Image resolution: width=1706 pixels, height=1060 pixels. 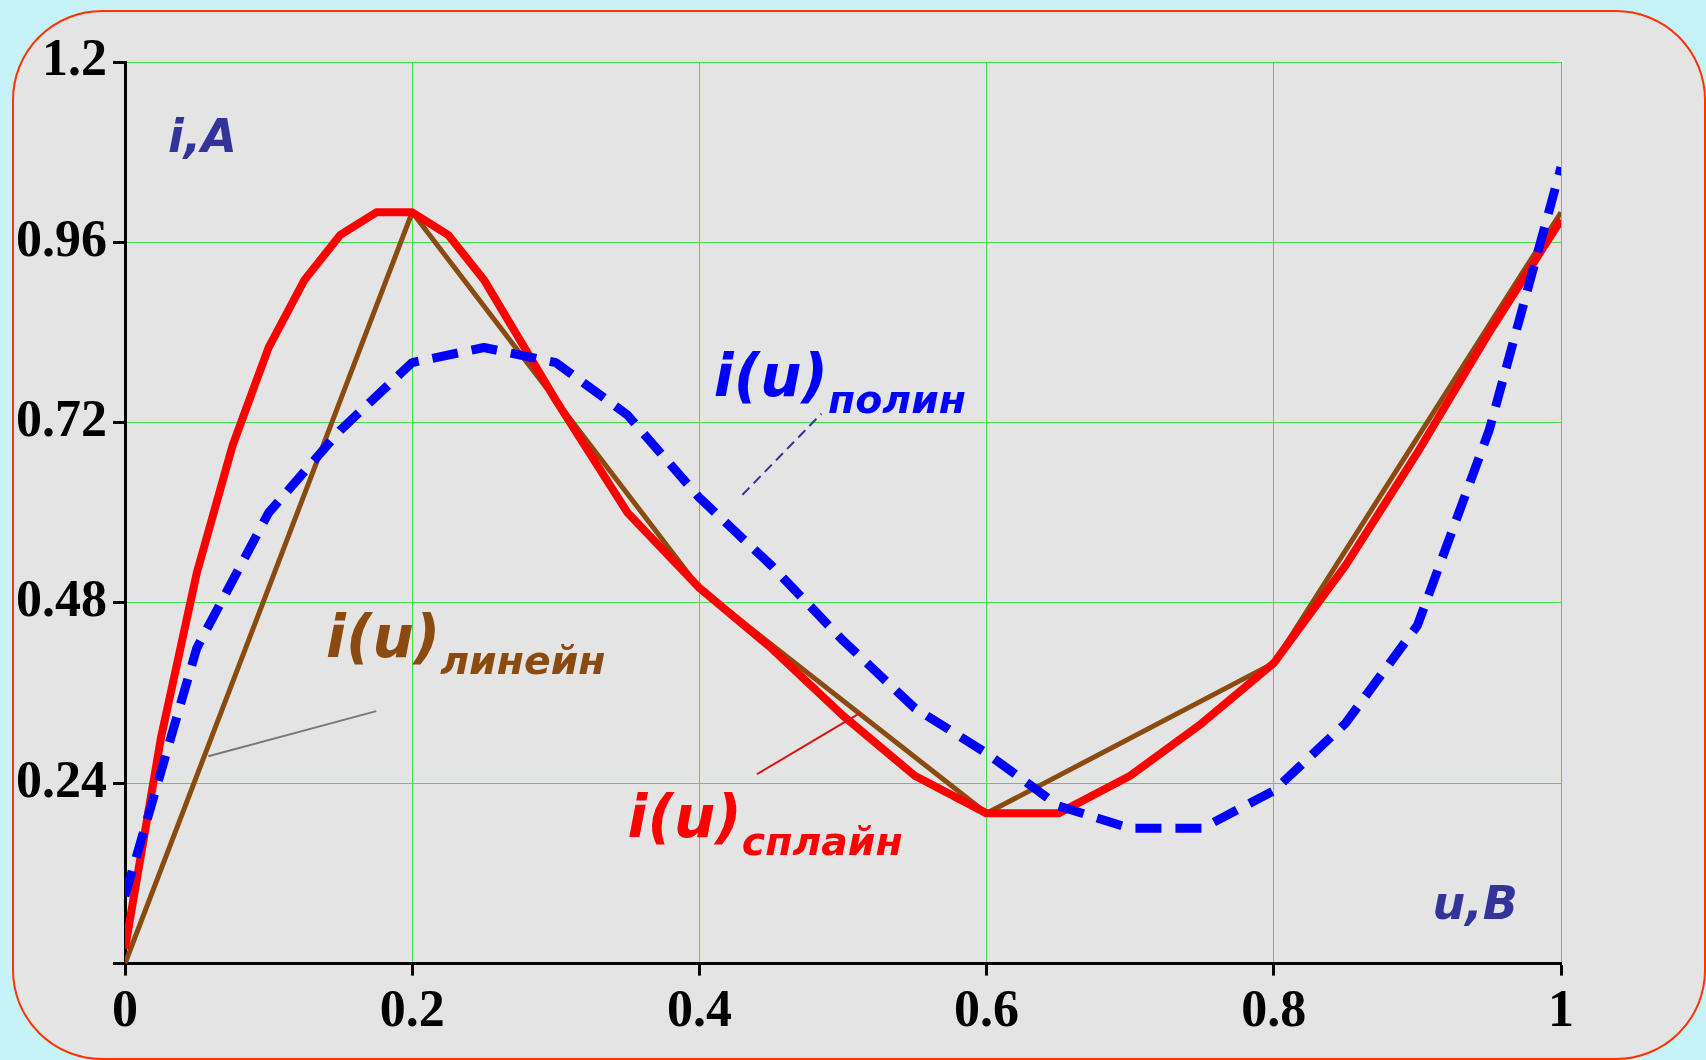 What do you see at coordinates (987, 1009) in the screenshot?
I see `x-tick-label: 0.6` at bounding box center [987, 1009].